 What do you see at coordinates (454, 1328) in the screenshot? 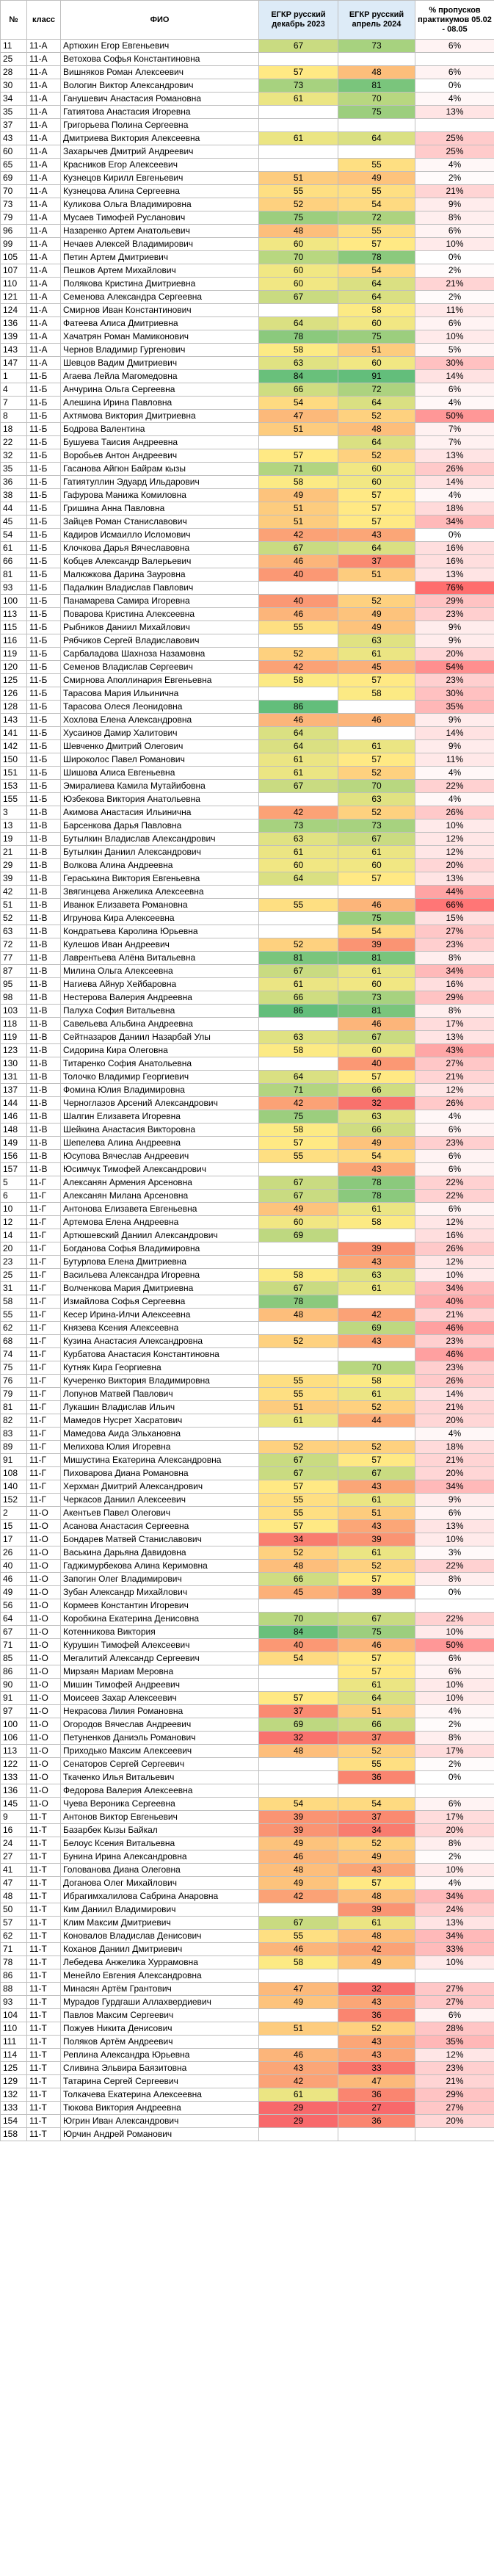
I see `cell-absence-percent: 46%` at bounding box center [454, 1328].